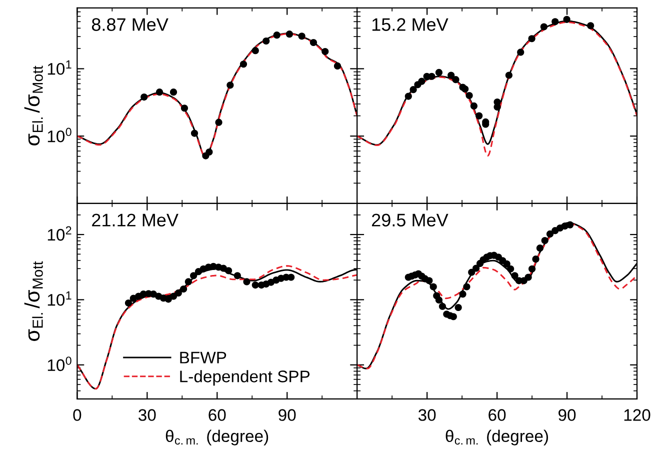 The height and width of the screenshot is (465, 654). Describe the element at coordinates (410, 220) in the screenshot. I see `annotation: 29.5 MeV` at that location.